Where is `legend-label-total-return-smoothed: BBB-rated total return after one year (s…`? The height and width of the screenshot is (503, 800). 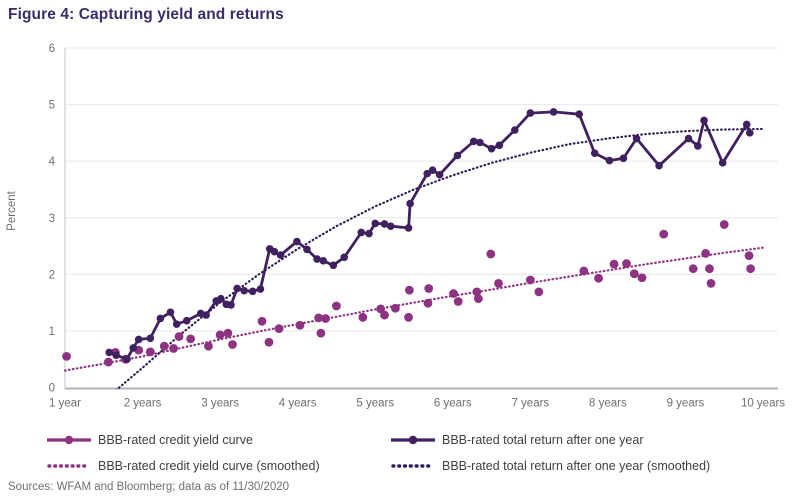 legend-label-total-return-smoothed: BBB-rated total return after one year (s… is located at coordinates (576, 466).